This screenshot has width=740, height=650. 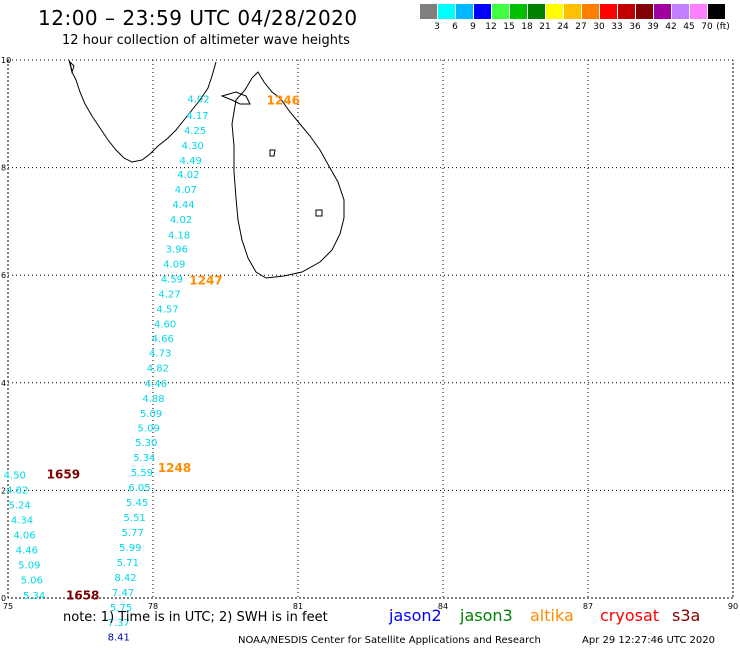 What do you see at coordinates (165, 325) in the screenshot?
I see `wave-height-value: 4.60` at bounding box center [165, 325].